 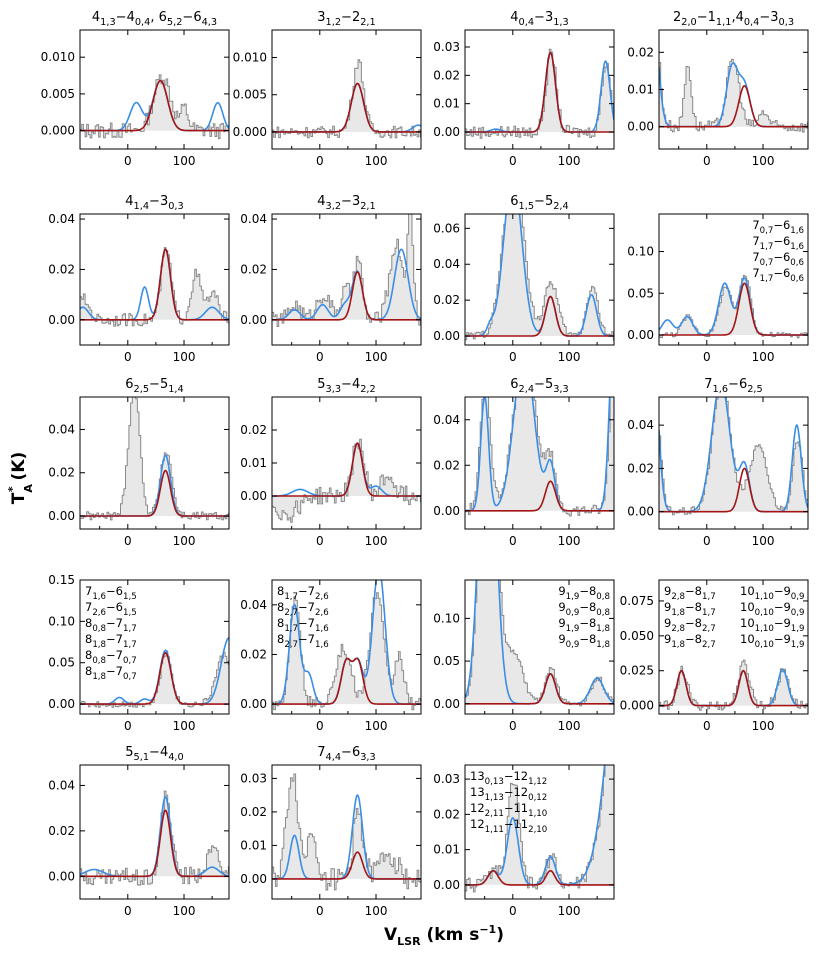 I want to click on y-tick-label: 0.010, so click(x=250, y=58).